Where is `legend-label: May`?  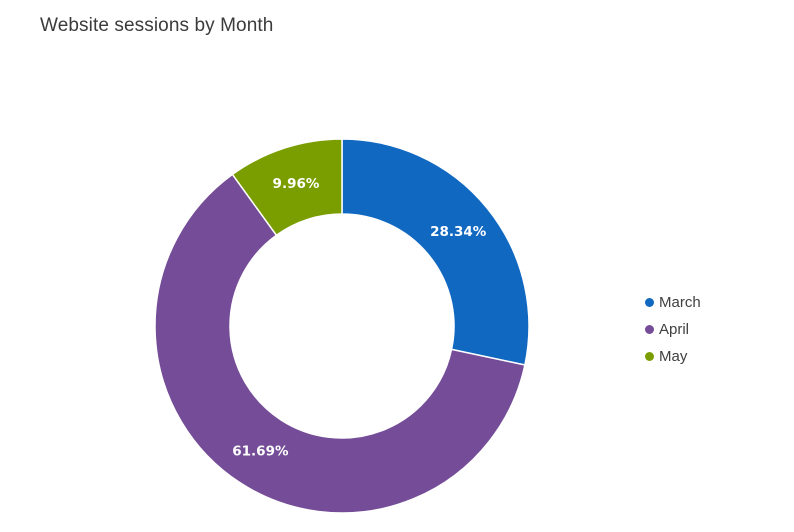
legend-label: May is located at coordinates (673, 356).